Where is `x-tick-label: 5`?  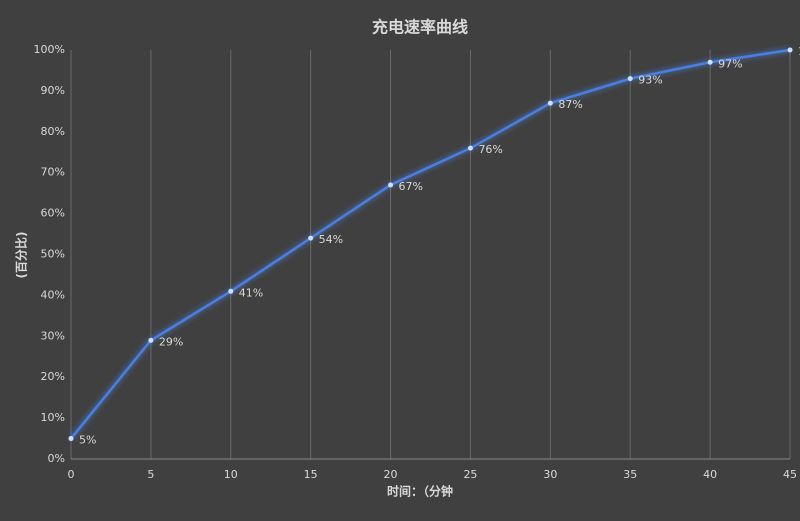 x-tick-label: 5 is located at coordinates (150, 474).